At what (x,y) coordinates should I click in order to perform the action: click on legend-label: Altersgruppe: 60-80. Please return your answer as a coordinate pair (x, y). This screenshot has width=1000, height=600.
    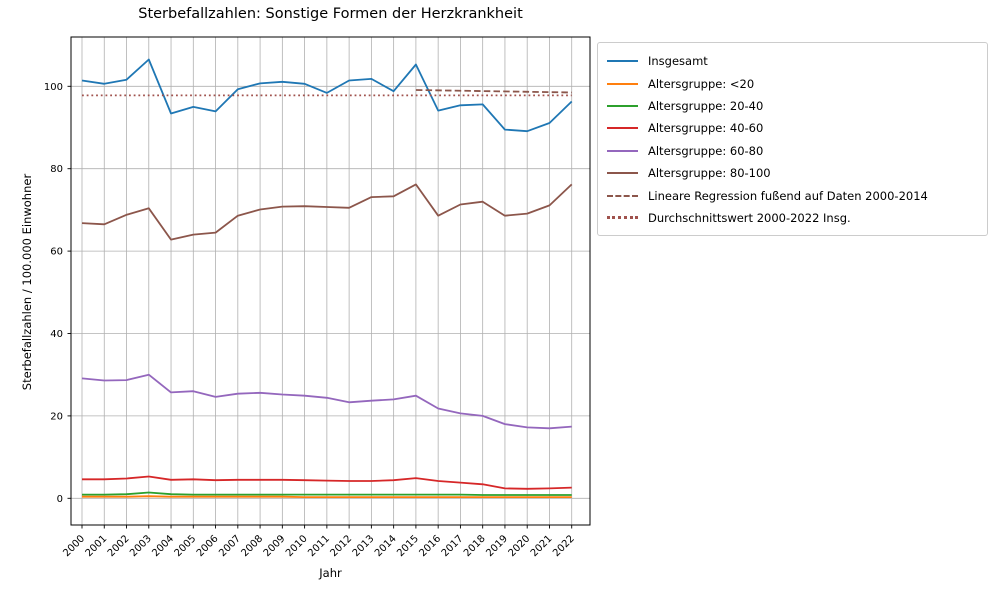
    Looking at the image, I should click on (706, 150).